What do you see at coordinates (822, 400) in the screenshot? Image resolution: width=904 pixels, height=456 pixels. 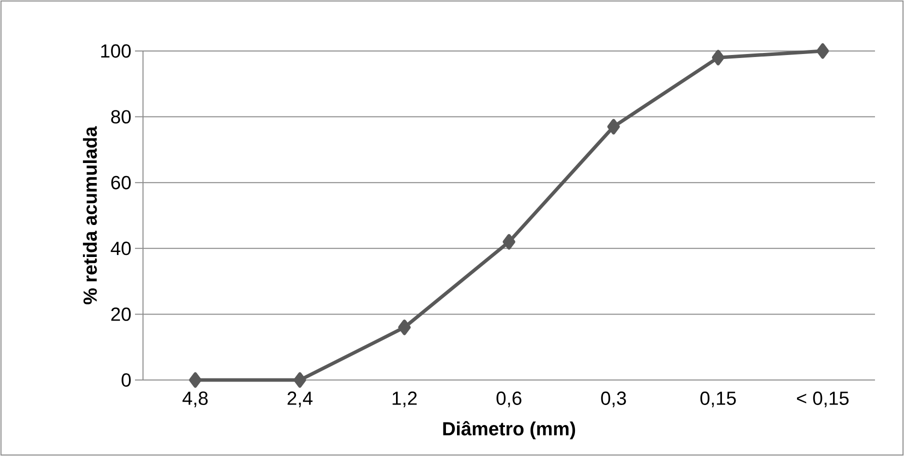 I see `x-tick-label: < 0,15` at bounding box center [822, 400].